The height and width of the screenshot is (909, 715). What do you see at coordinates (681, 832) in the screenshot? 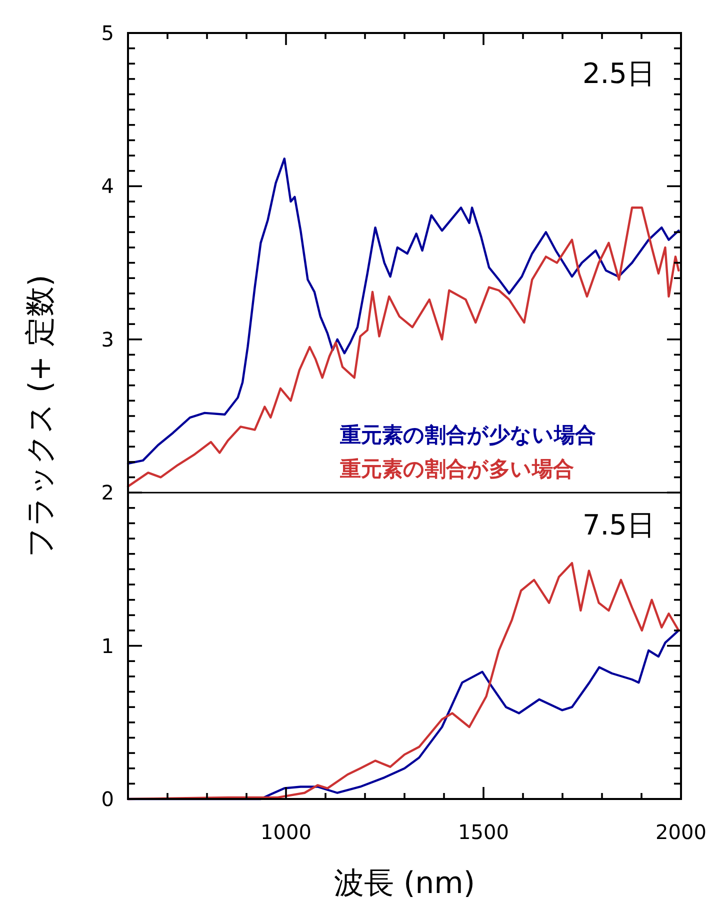
I see `x-tick-label: 2000` at bounding box center [681, 832].